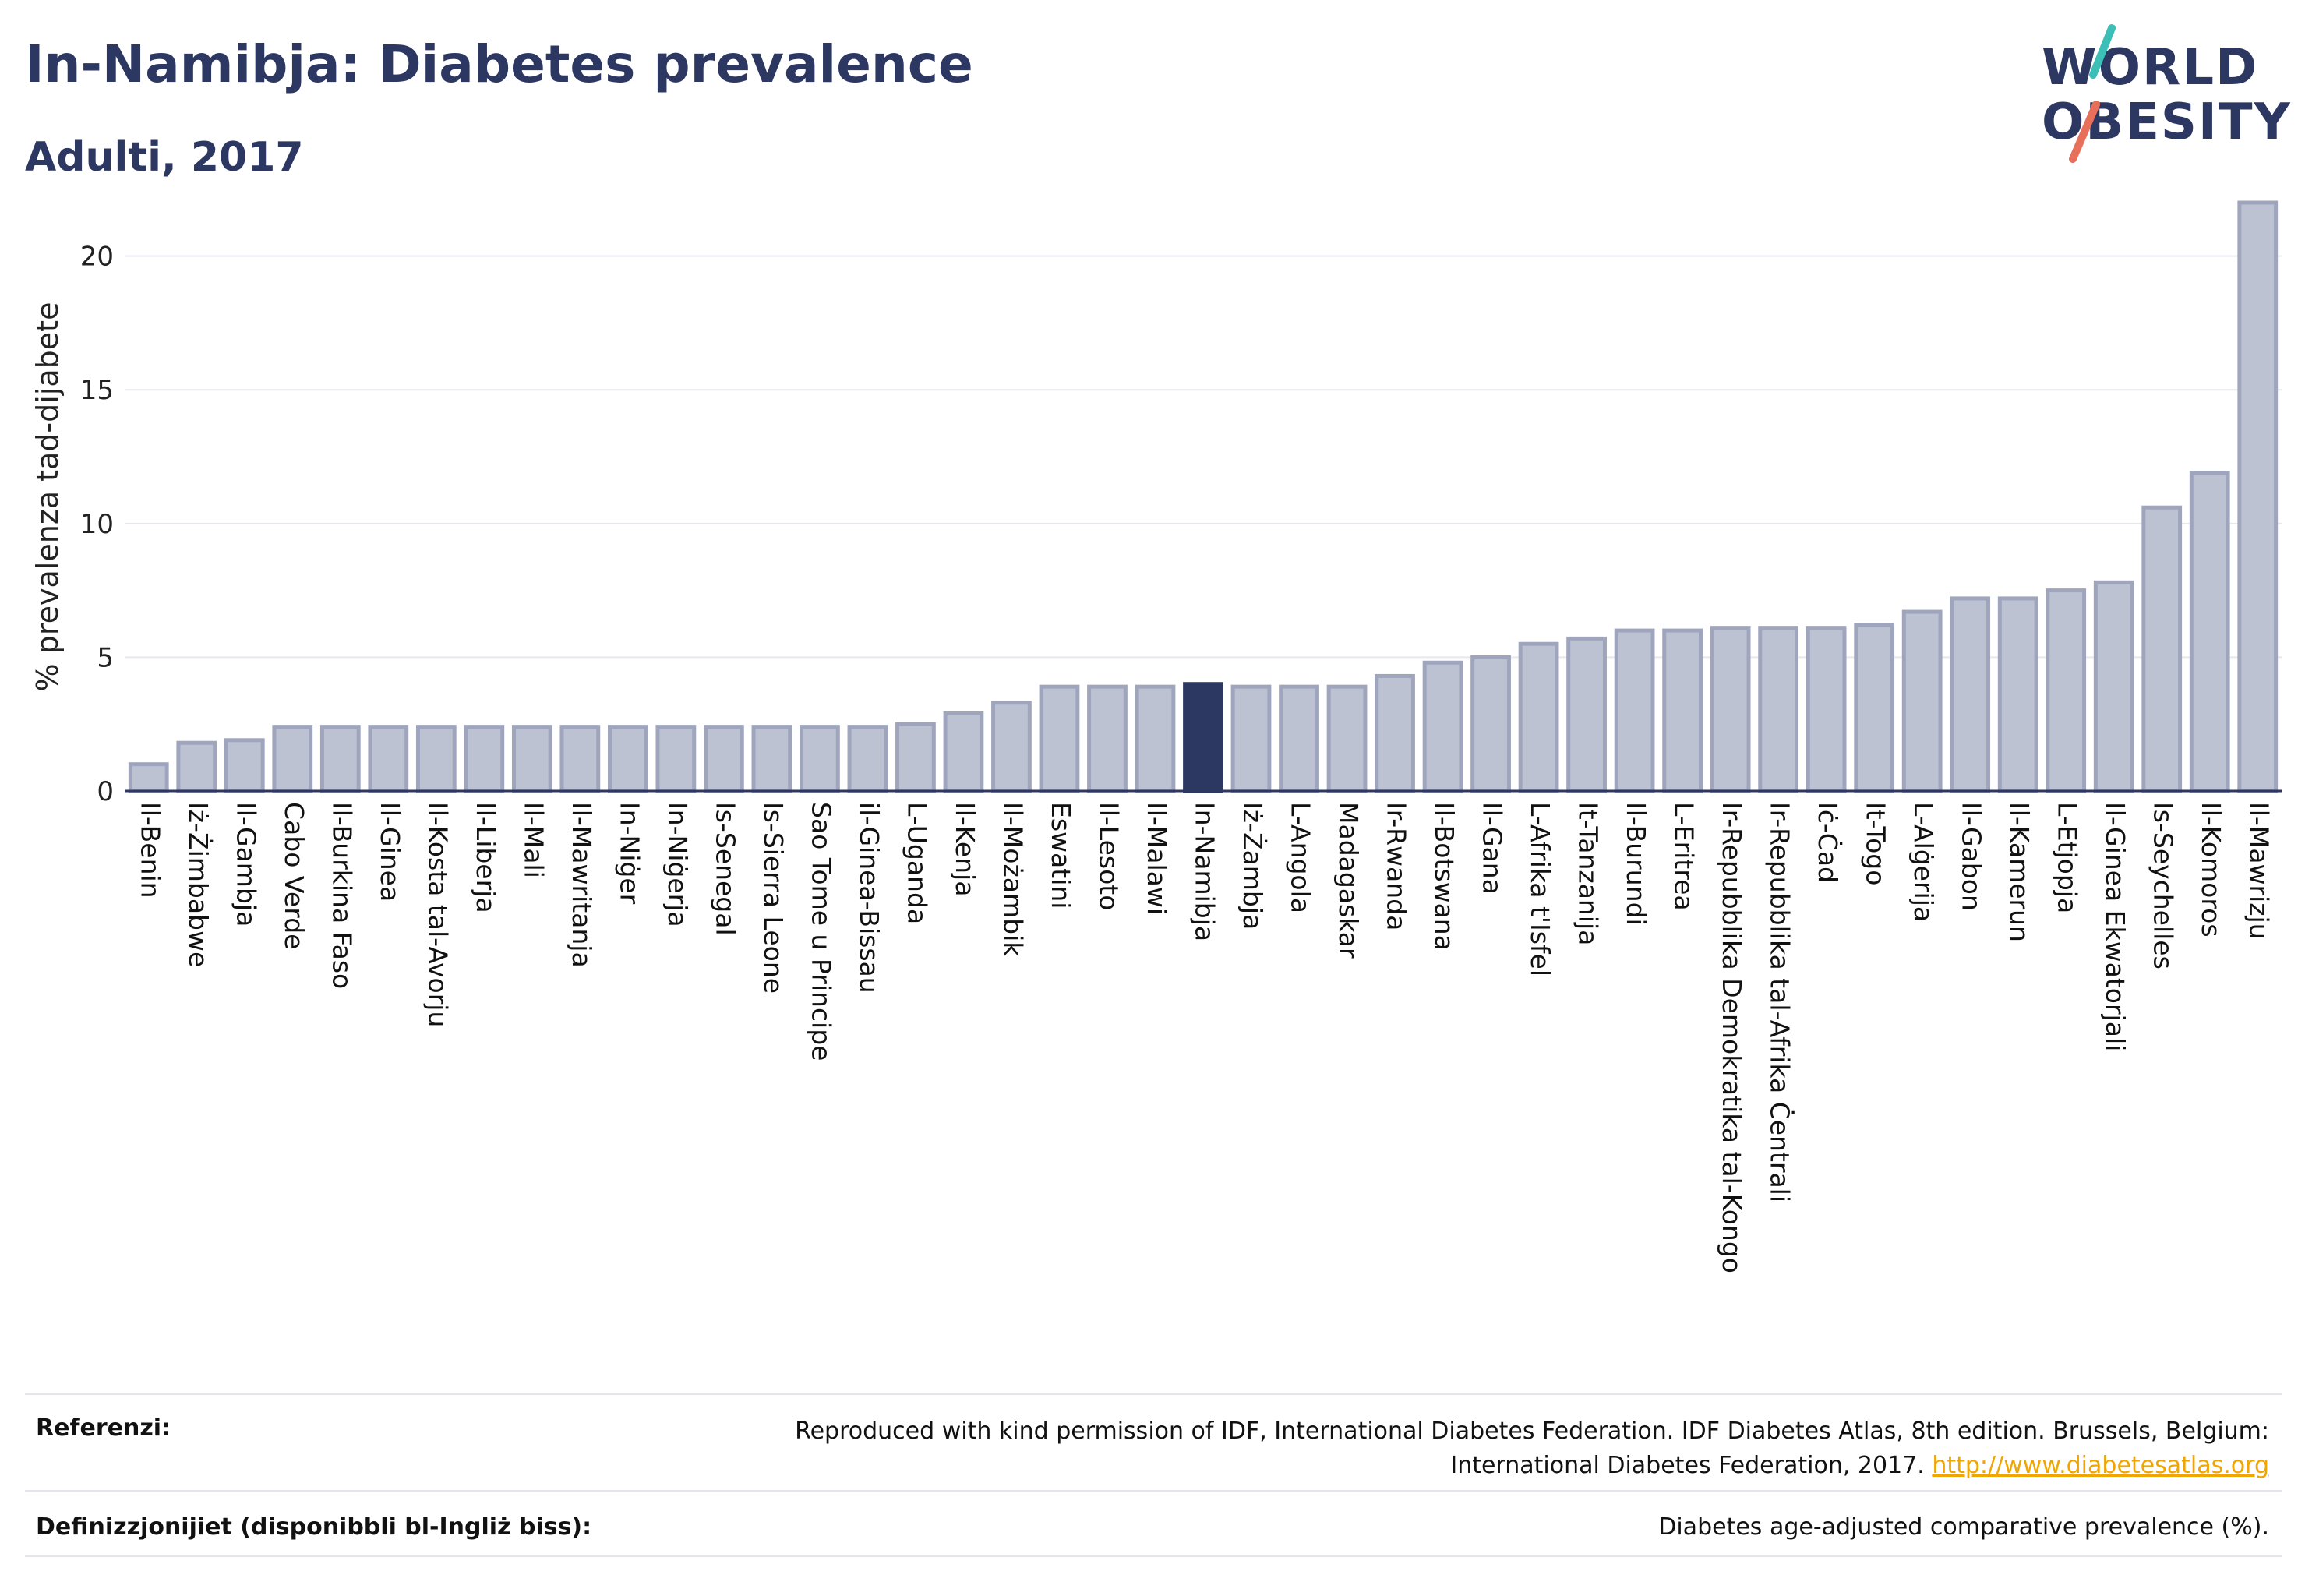 This screenshot has height=1596, width=2305. I want to click on x-tick-label: Il-Benin, so click(150, 850).